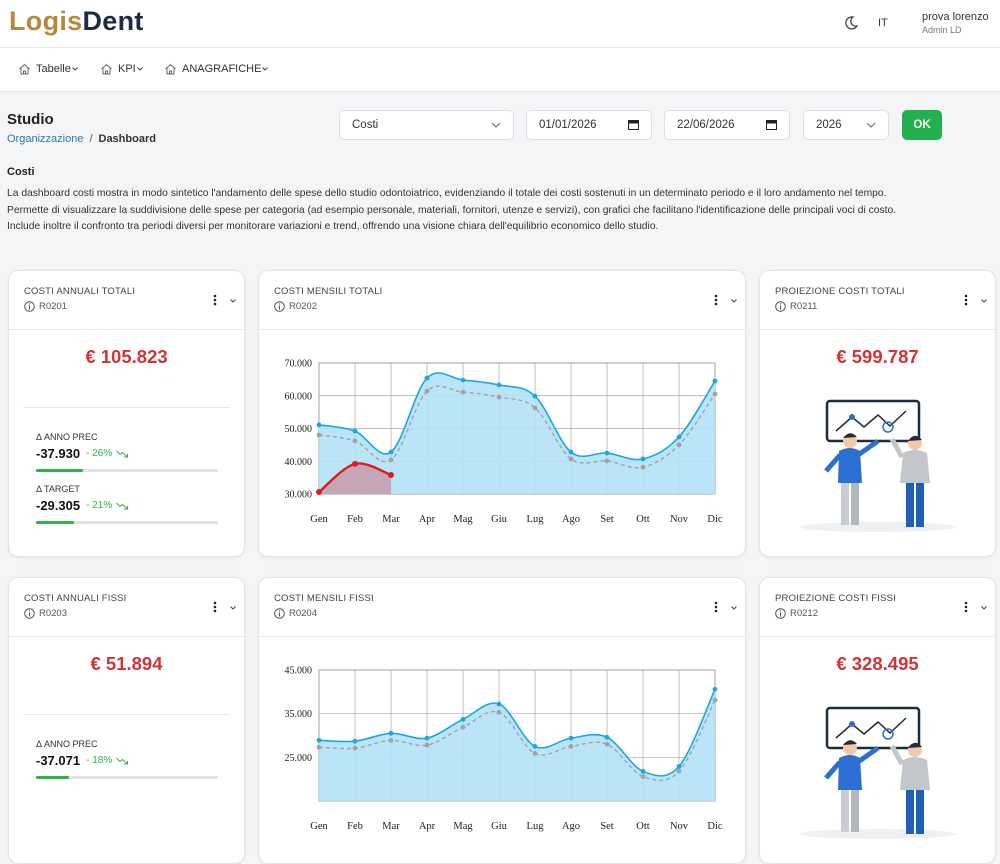 The image size is (1000, 864). Describe the element at coordinates (99, 453) in the screenshot. I see `metric-change-label: - 26%` at that location.